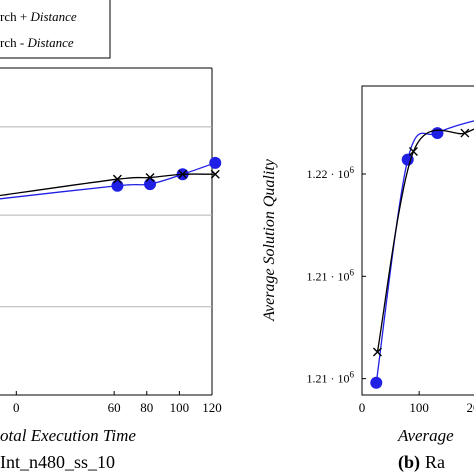 The height and width of the screenshot is (474, 474). What do you see at coordinates (114, 407) in the screenshot?
I see `left-x-tick-label: 60` at bounding box center [114, 407].